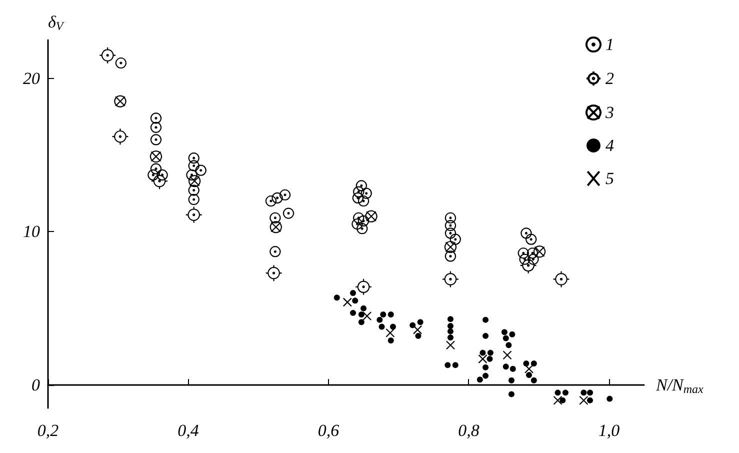 The width and height of the screenshot is (739, 453). I want to click on x-tick-label: 0,2, so click(48, 430).